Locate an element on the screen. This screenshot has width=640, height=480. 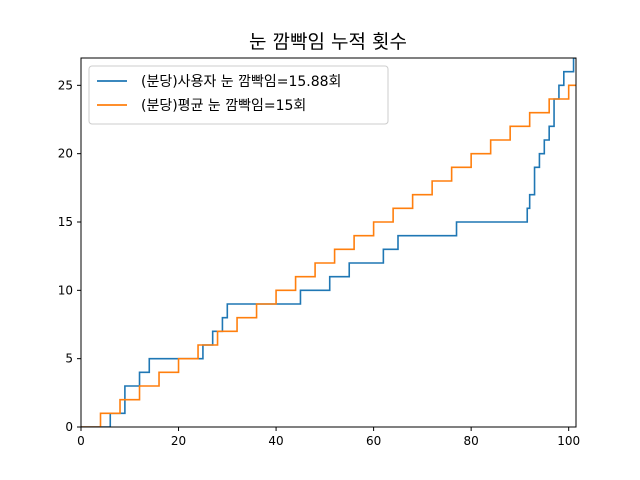
legend-box is located at coordinates (238, 95).